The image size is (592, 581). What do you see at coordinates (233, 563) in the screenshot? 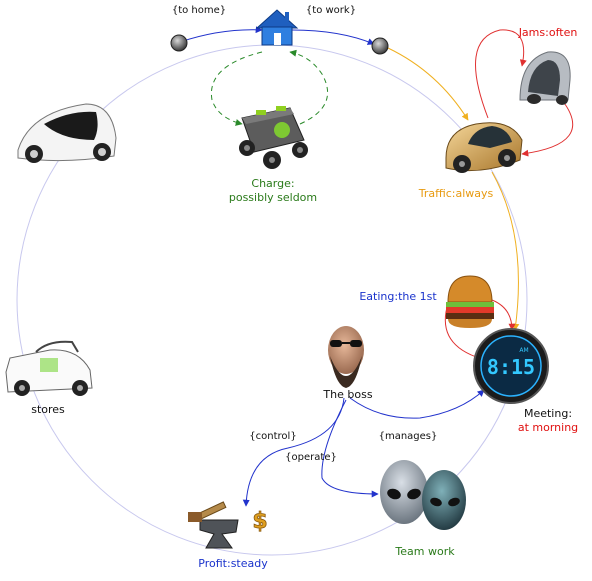
I see `node-label-profit: Profit:steady` at bounding box center [233, 563].